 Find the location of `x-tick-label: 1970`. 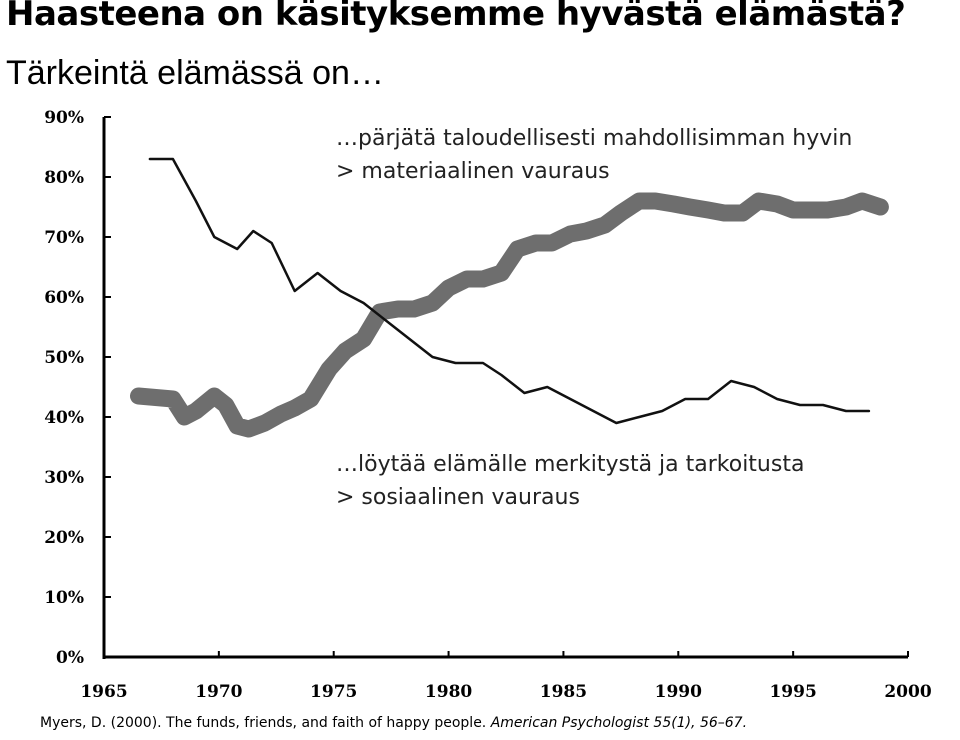

x-tick-label: 1970 is located at coordinates (218, 692).